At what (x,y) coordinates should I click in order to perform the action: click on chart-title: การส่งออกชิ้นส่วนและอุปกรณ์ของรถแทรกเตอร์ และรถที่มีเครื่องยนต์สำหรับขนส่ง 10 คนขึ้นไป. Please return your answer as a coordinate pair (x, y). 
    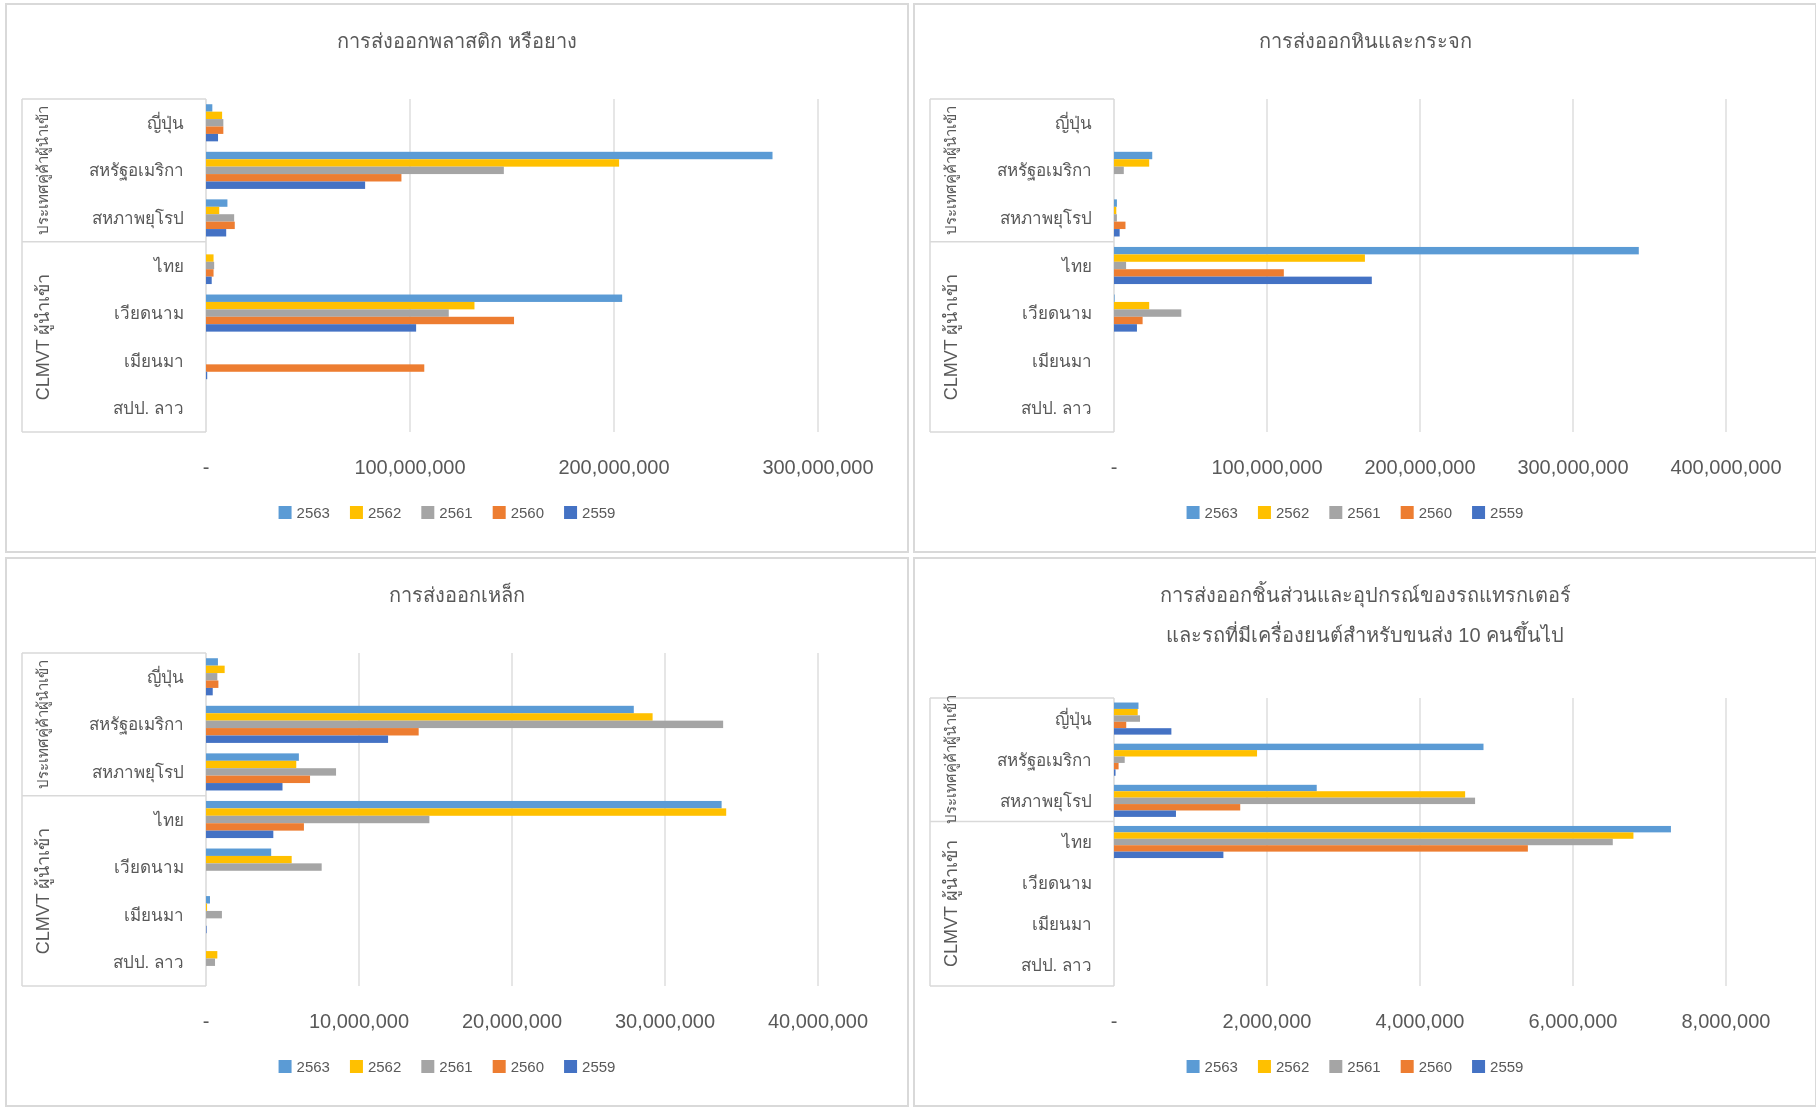
    Looking at the image, I should click on (1365, 613).